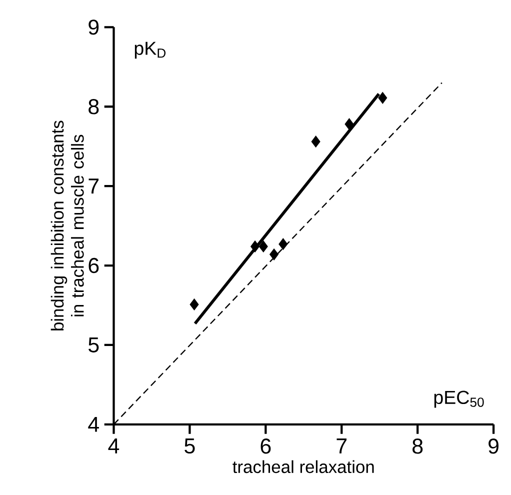  I want to click on x-tick-label: 7, so click(341, 446).